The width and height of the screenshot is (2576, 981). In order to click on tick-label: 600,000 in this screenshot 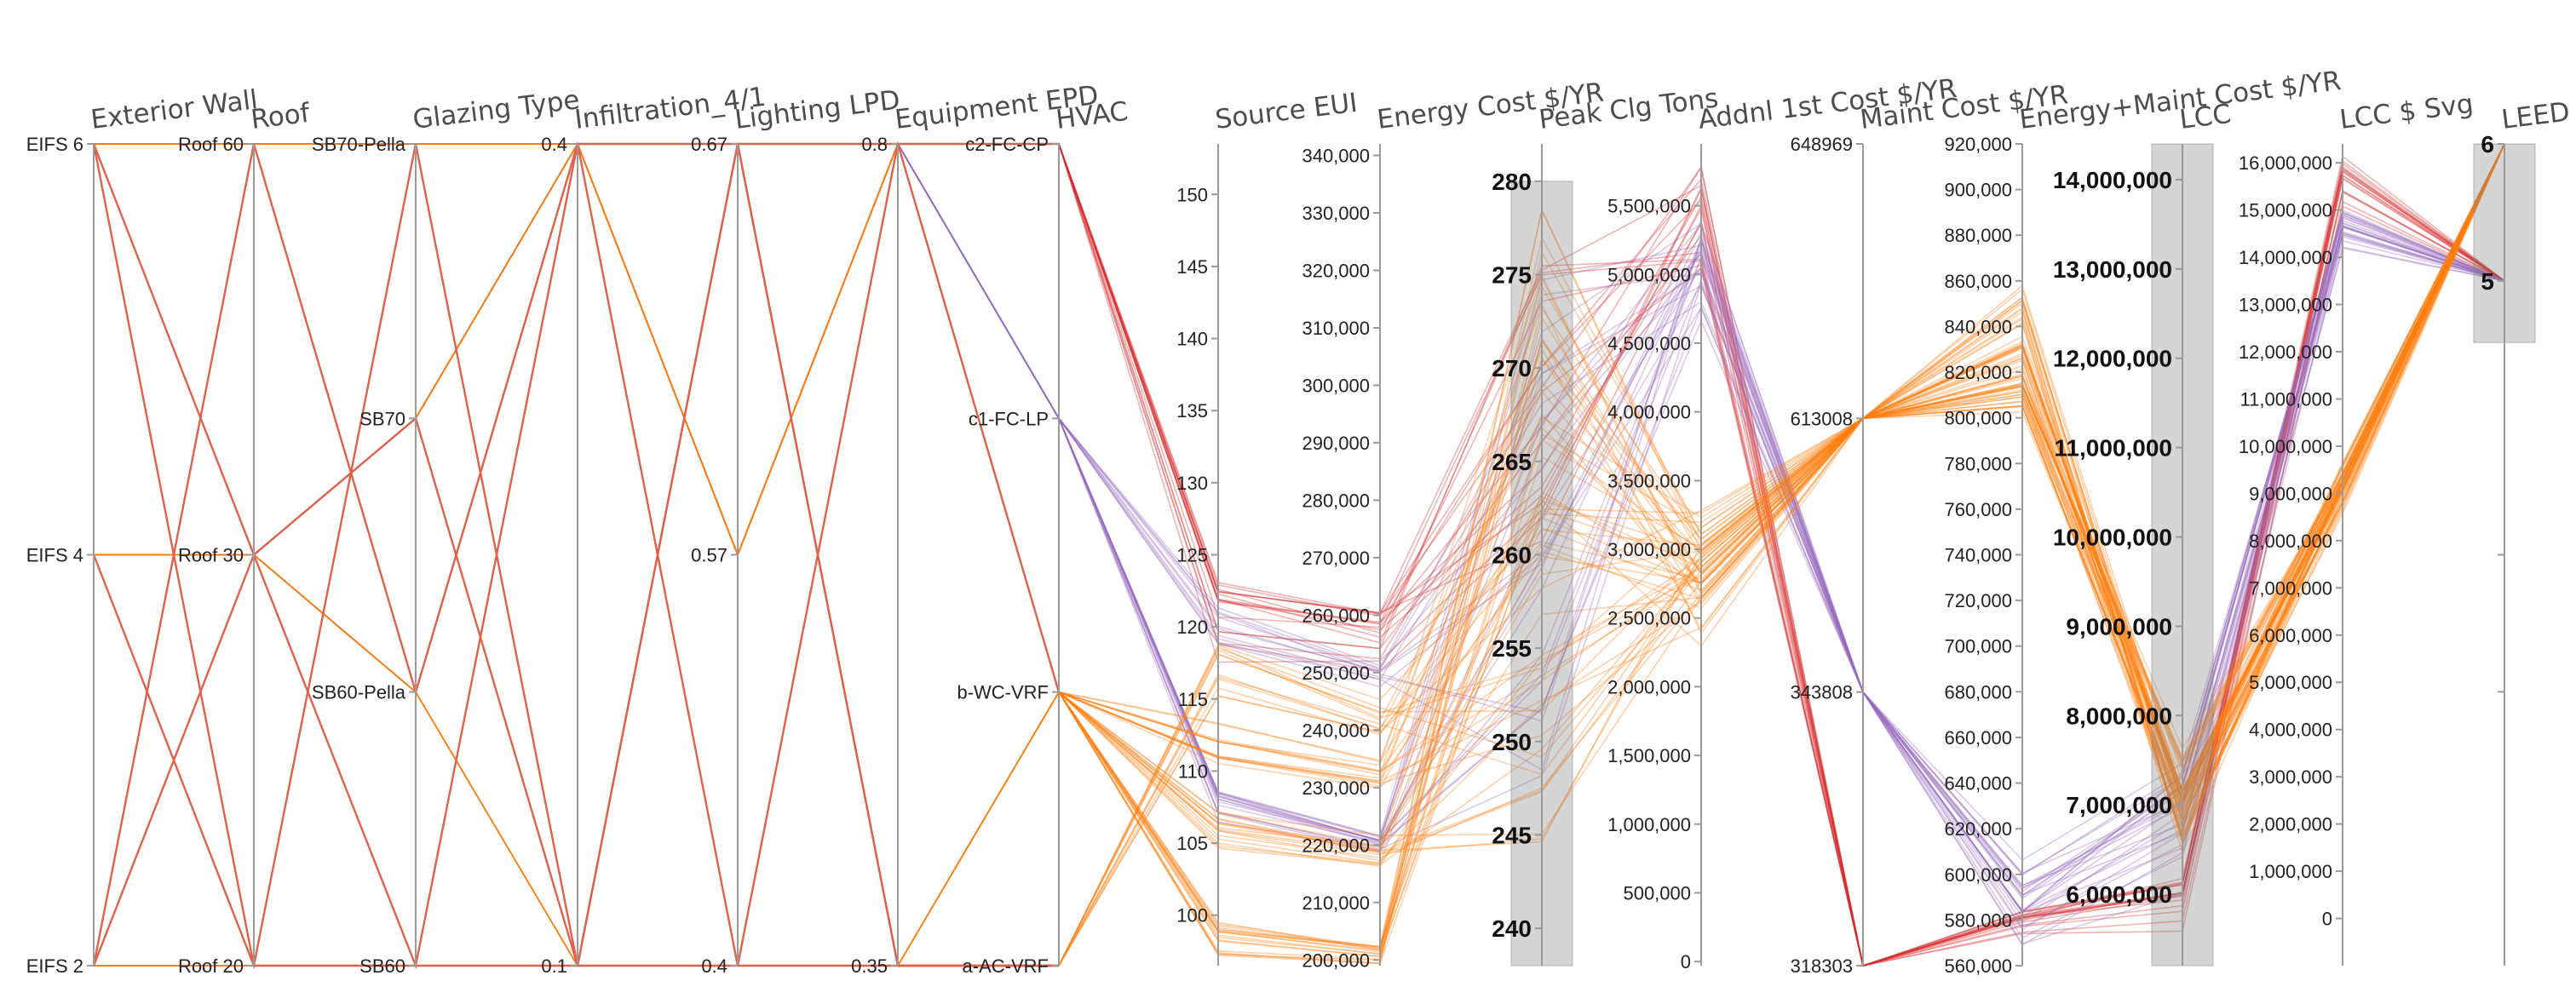, I will do `click(1978, 875)`.